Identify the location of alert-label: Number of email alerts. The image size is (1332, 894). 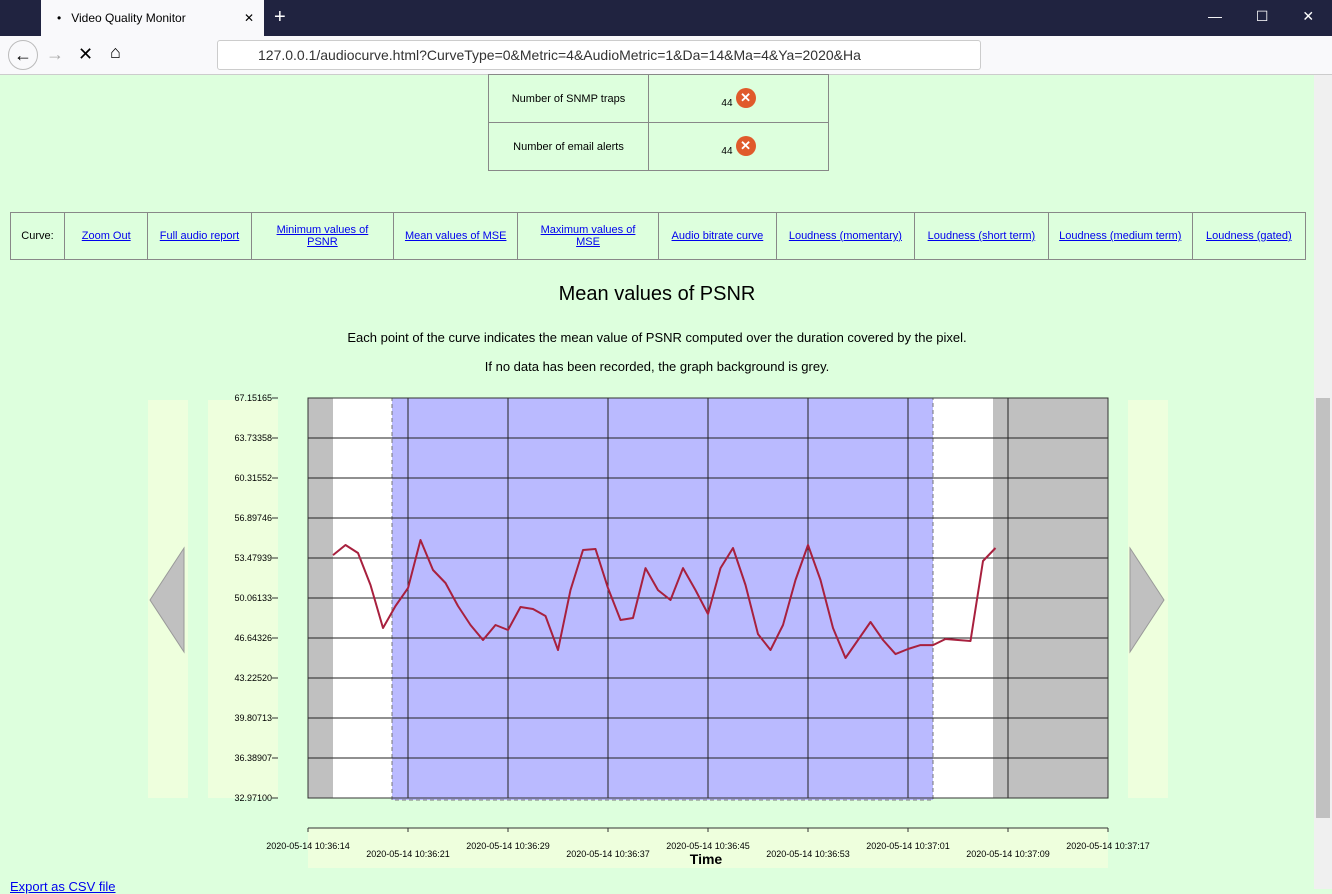
(568, 146).